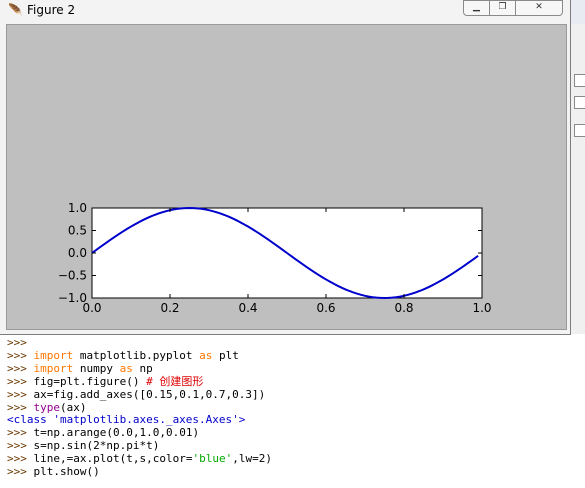 This screenshot has height=488, width=585. What do you see at coordinates (403, 308) in the screenshot?
I see `x-tick-label: 0.8` at bounding box center [403, 308].